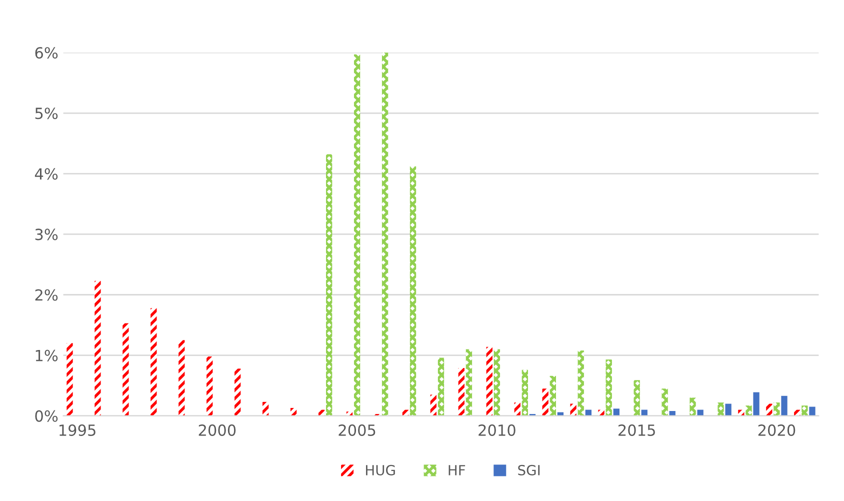 The width and height of the screenshot is (844, 501). What do you see at coordinates (529, 470) in the screenshot?
I see `legend-label: SGI` at bounding box center [529, 470].